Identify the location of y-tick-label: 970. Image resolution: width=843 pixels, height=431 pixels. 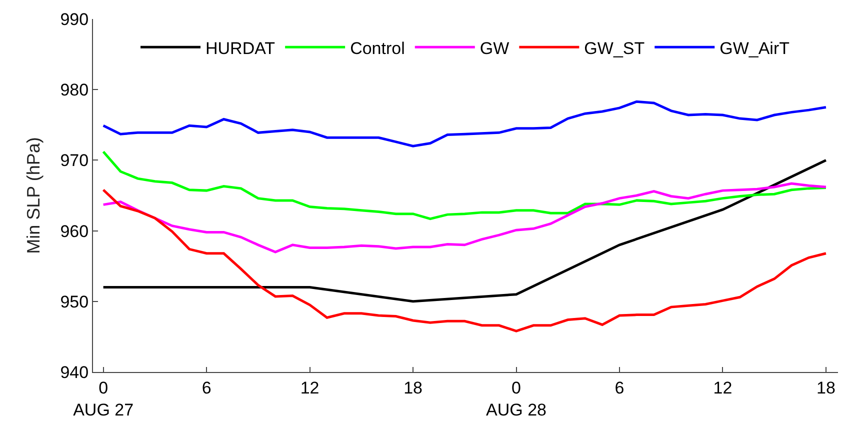
(74, 160).